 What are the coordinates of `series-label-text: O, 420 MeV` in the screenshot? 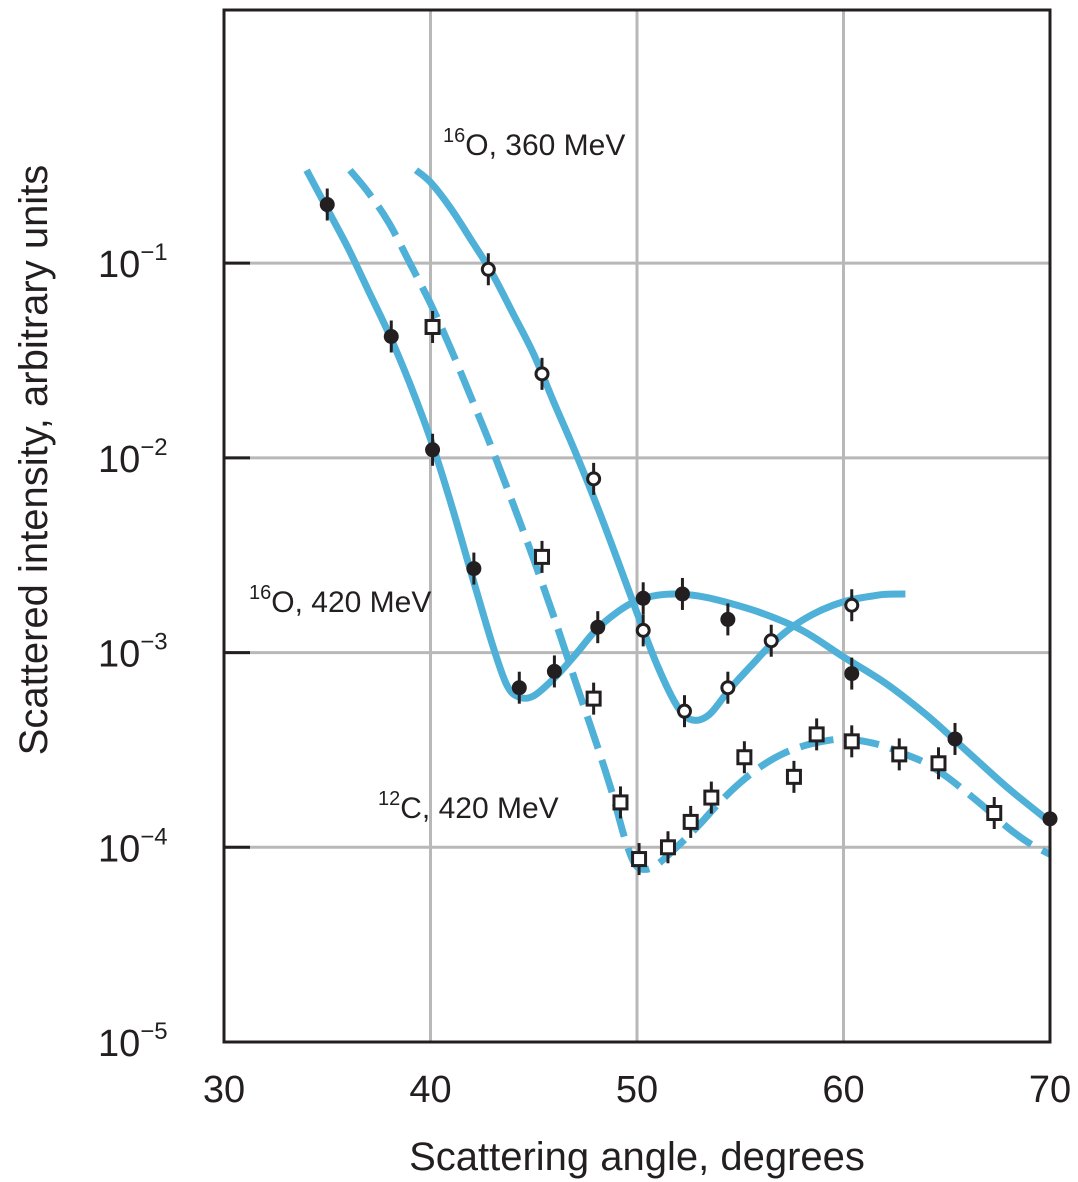 It's located at (351, 602).